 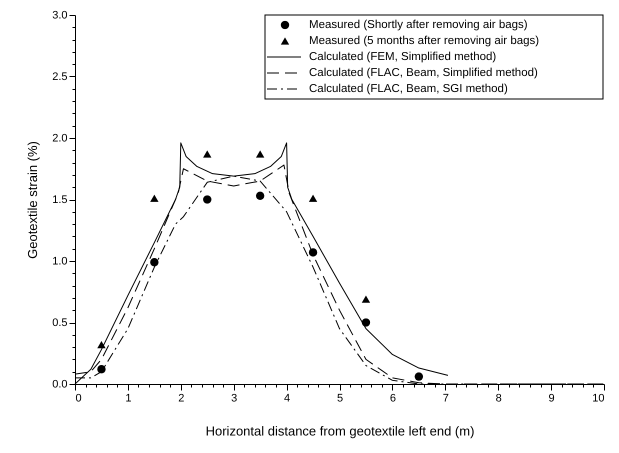 What do you see at coordinates (181, 398) in the screenshot?
I see `x-tick-label: 2` at bounding box center [181, 398].